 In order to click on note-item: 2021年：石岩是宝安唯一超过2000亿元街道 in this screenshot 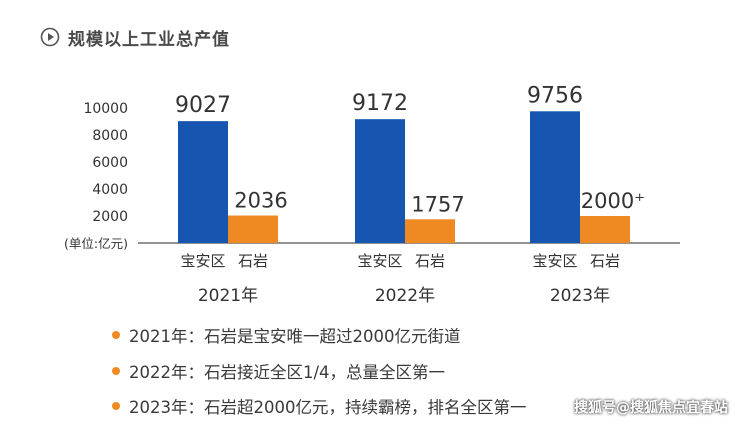, I will do `click(319, 335)`.